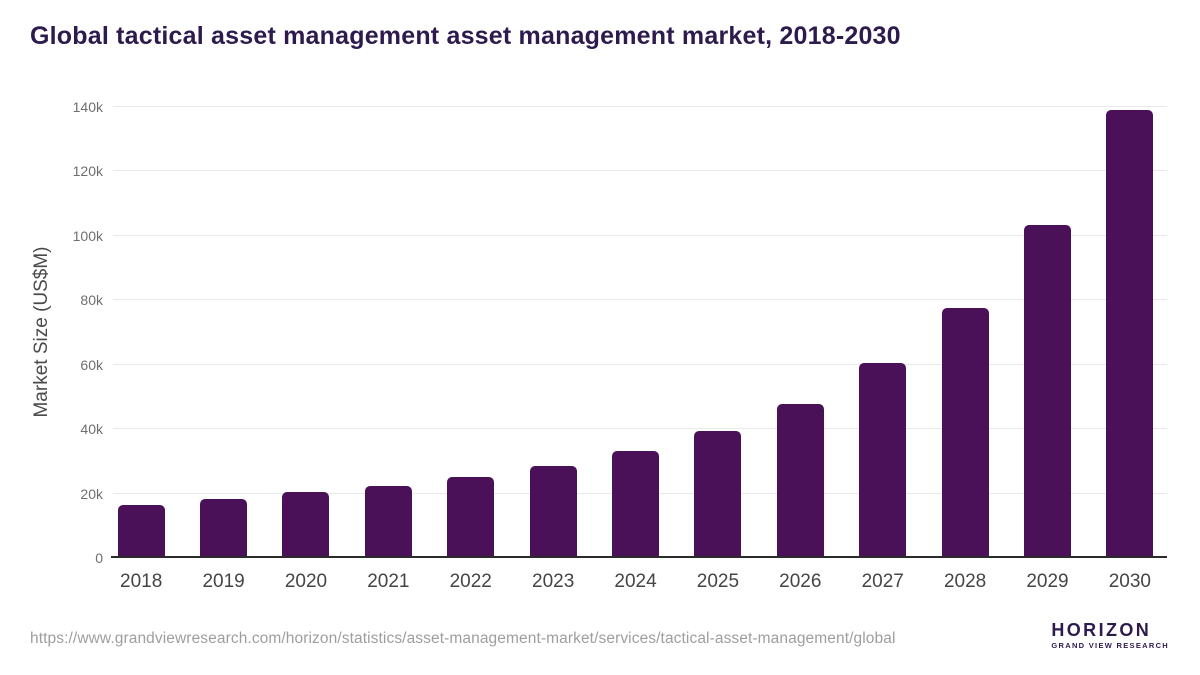 The height and width of the screenshot is (675, 1200). What do you see at coordinates (718, 494) in the screenshot?
I see `bar-2025` at bounding box center [718, 494].